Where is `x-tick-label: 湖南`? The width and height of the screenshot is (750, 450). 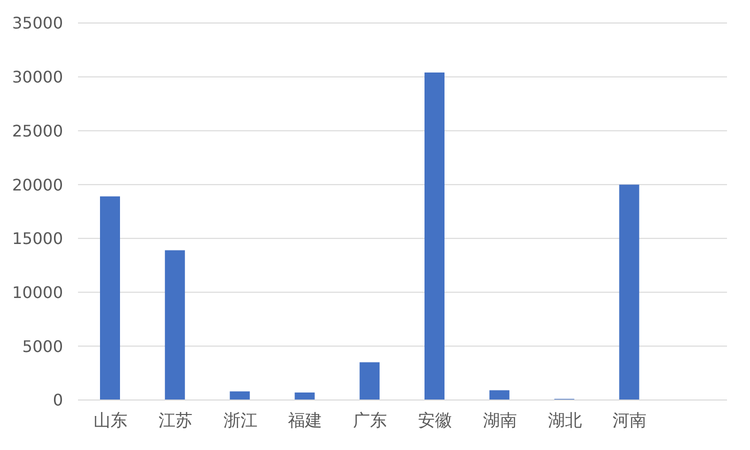 x-tick-label: 湖南 is located at coordinates (499, 421).